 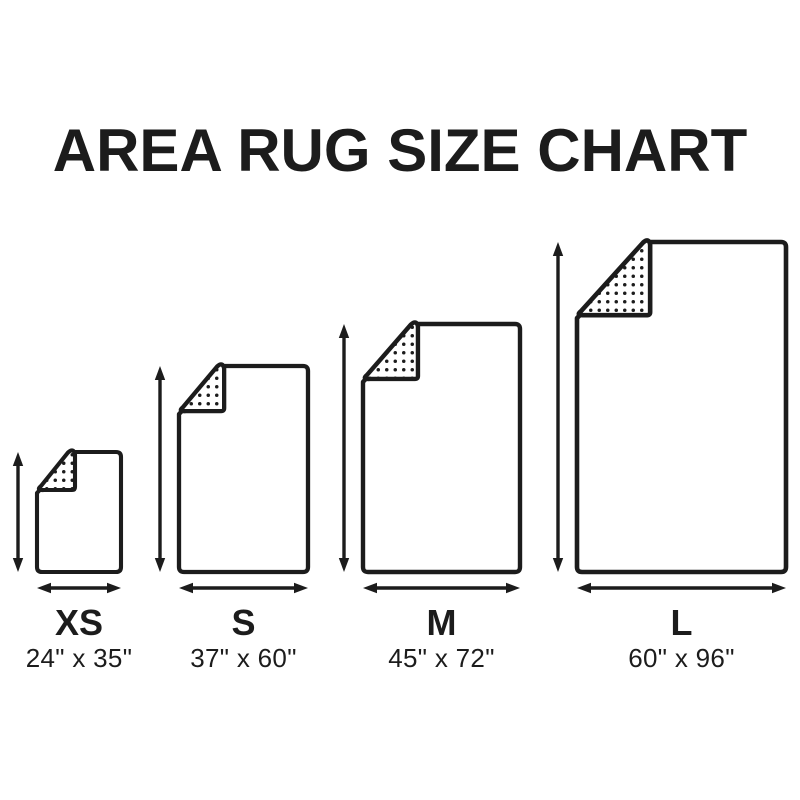 I want to click on size-dimensions-m: 45" x 72", so click(x=441, y=658).